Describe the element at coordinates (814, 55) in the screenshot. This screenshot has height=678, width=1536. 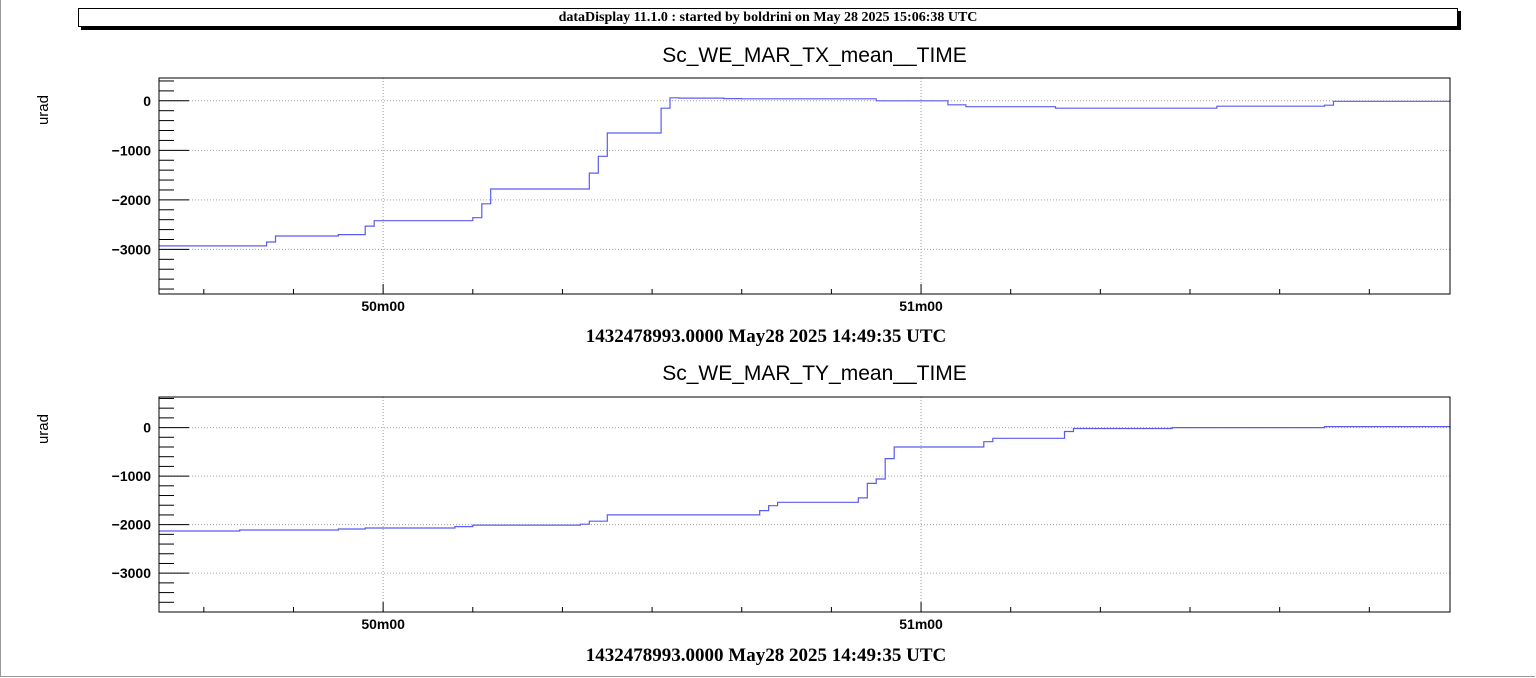
I see `chart-title: Sc_WE_MAR_TX_mean__TIME` at that location.